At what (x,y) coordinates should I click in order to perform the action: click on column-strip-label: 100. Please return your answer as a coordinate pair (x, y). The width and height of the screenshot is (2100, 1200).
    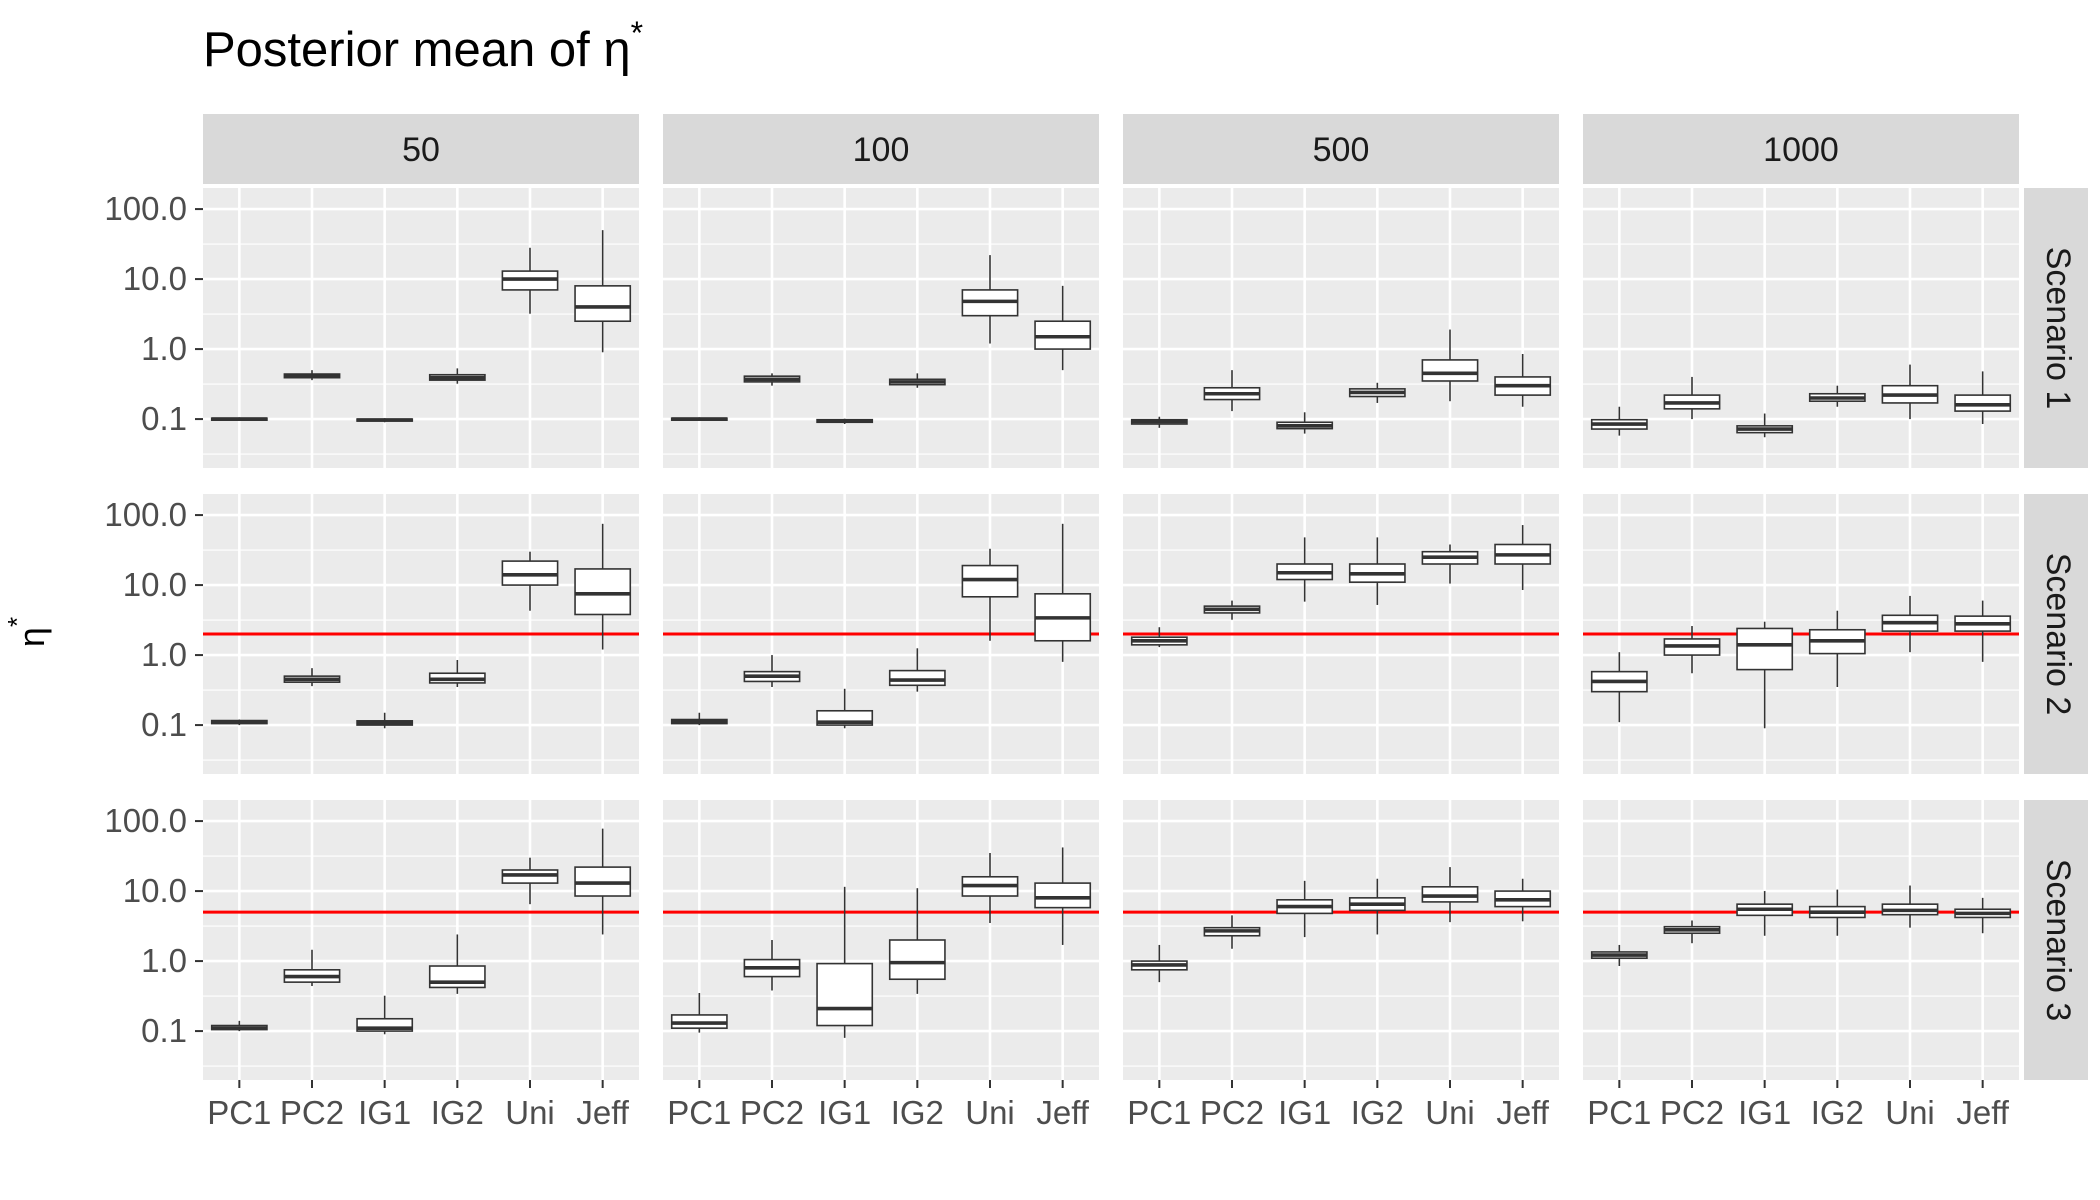
    Looking at the image, I should click on (881, 150).